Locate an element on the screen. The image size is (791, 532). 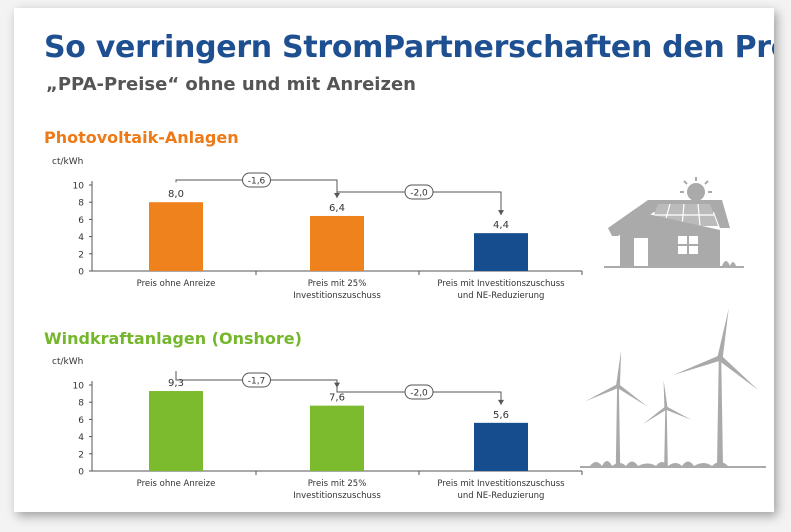
wind-section-title: Windkraftanlagen (Onshore) is located at coordinates (173, 338).